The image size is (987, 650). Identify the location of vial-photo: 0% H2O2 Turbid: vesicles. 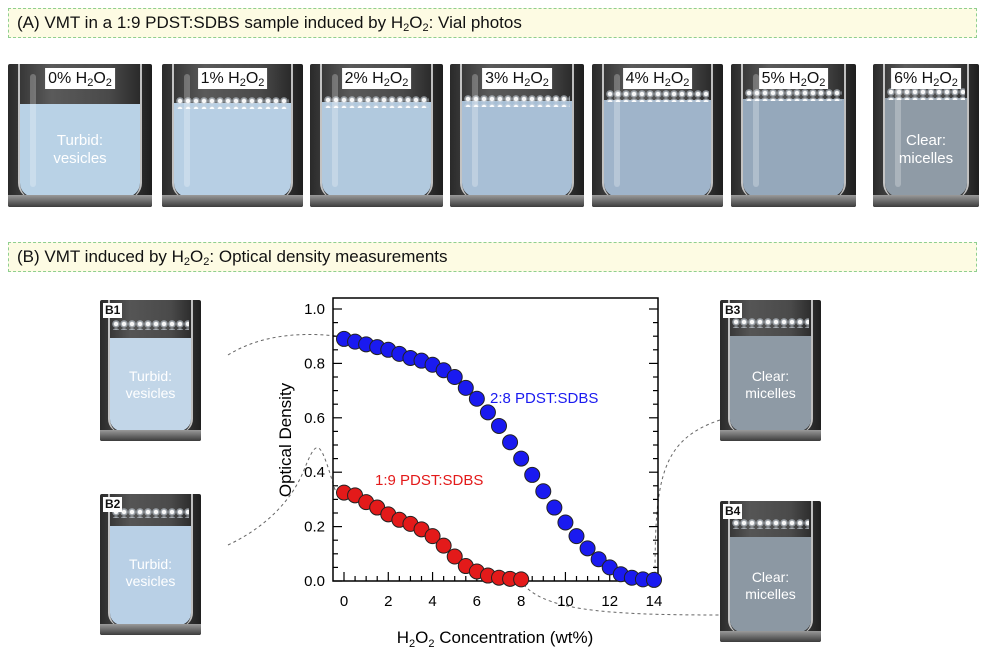
(80, 135).